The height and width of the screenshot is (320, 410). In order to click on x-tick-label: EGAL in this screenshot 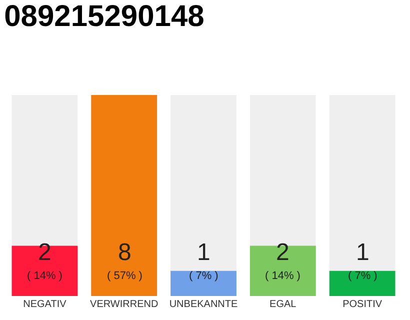, I will do `click(283, 304)`.